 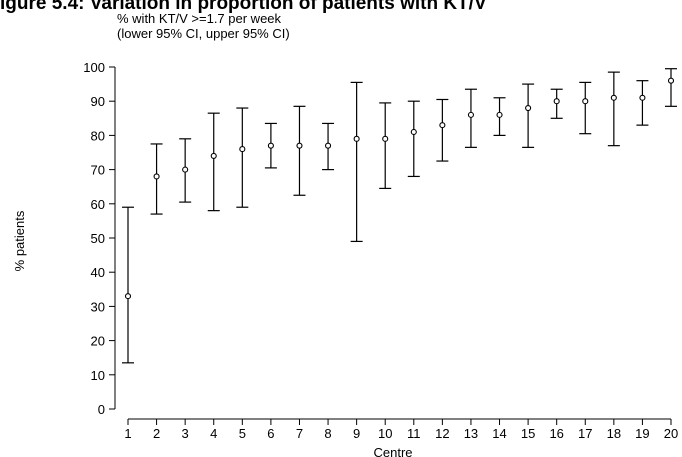 I want to click on x-tick-label: 1, so click(x=127, y=433).